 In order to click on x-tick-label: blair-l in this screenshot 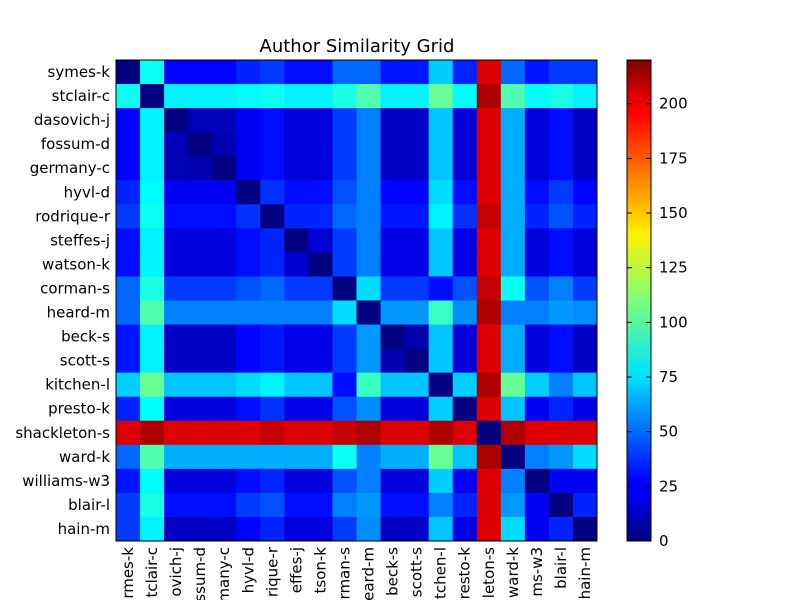, I will do `click(561, 568)`.